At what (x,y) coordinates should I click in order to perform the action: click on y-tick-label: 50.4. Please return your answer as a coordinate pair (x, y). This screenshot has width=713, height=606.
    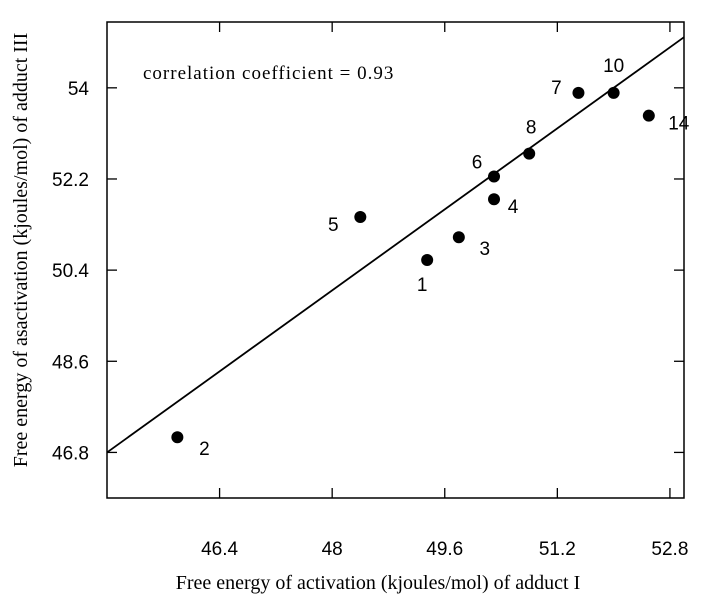
    Looking at the image, I should click on (70, 271).